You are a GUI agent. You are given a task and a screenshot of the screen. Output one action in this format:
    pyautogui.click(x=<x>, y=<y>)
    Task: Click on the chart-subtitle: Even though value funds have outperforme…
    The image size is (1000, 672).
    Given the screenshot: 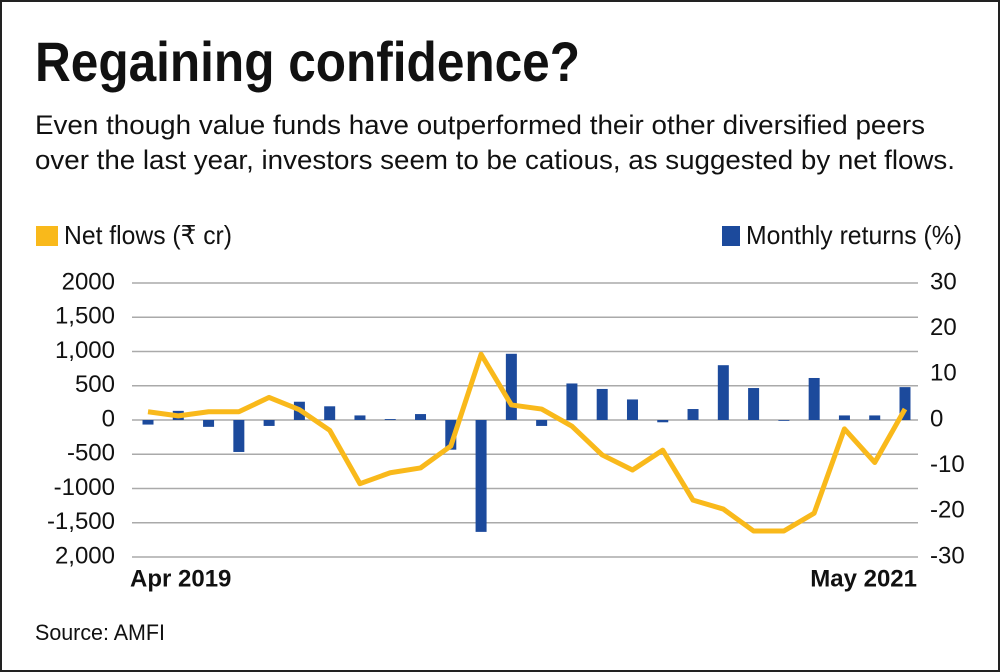 What is the action you would take?
    pyautogui.click(x=480, y=125)
    